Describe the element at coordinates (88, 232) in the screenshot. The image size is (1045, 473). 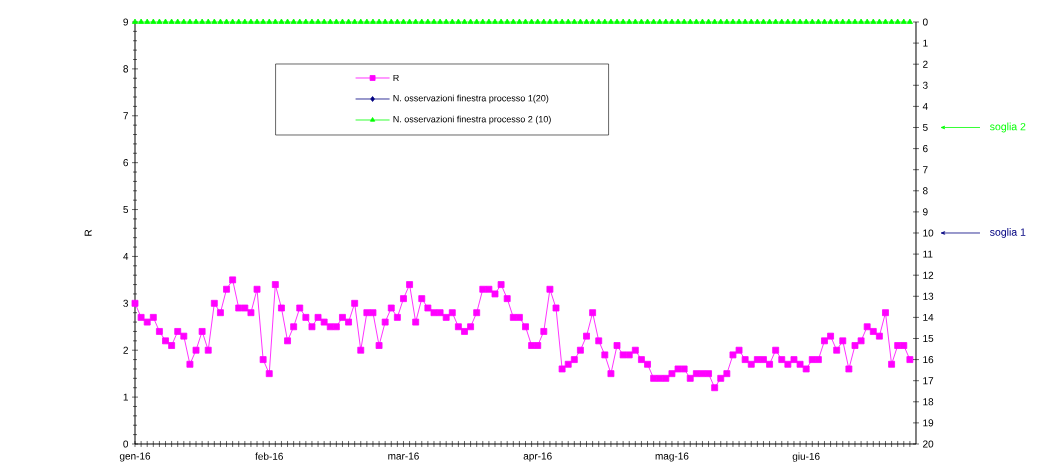
I see `y-axis-title: R` at that location.